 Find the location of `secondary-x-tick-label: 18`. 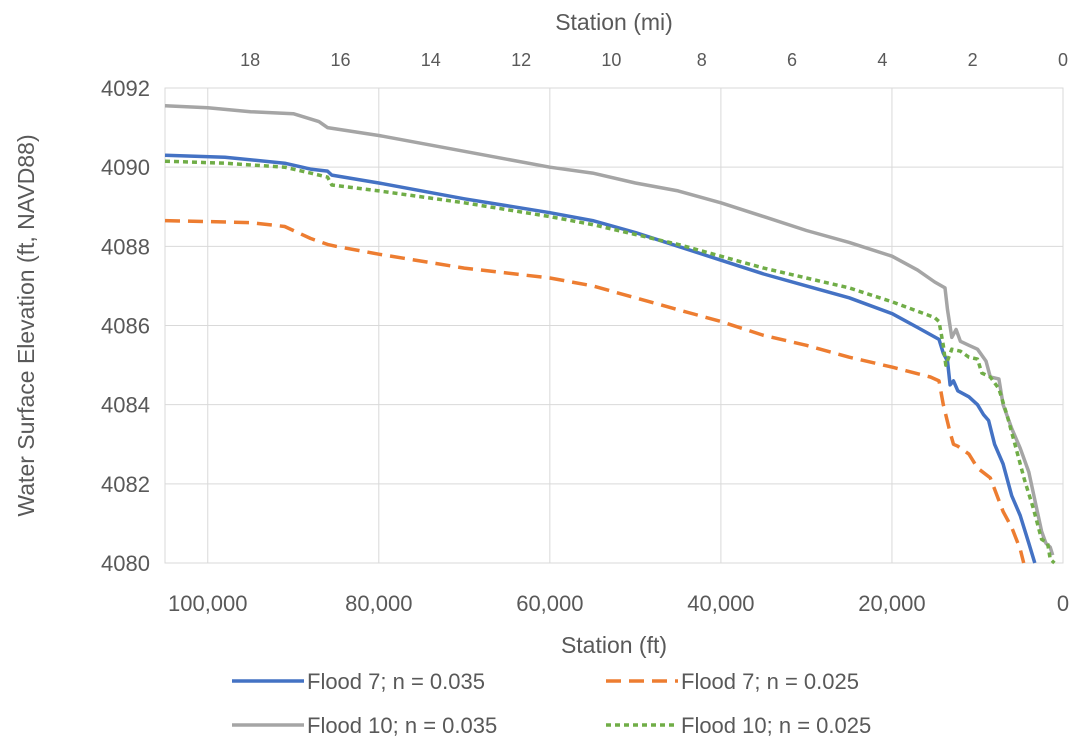

secondary-x-tick-label: 18 is located at coordinates (250, 60).